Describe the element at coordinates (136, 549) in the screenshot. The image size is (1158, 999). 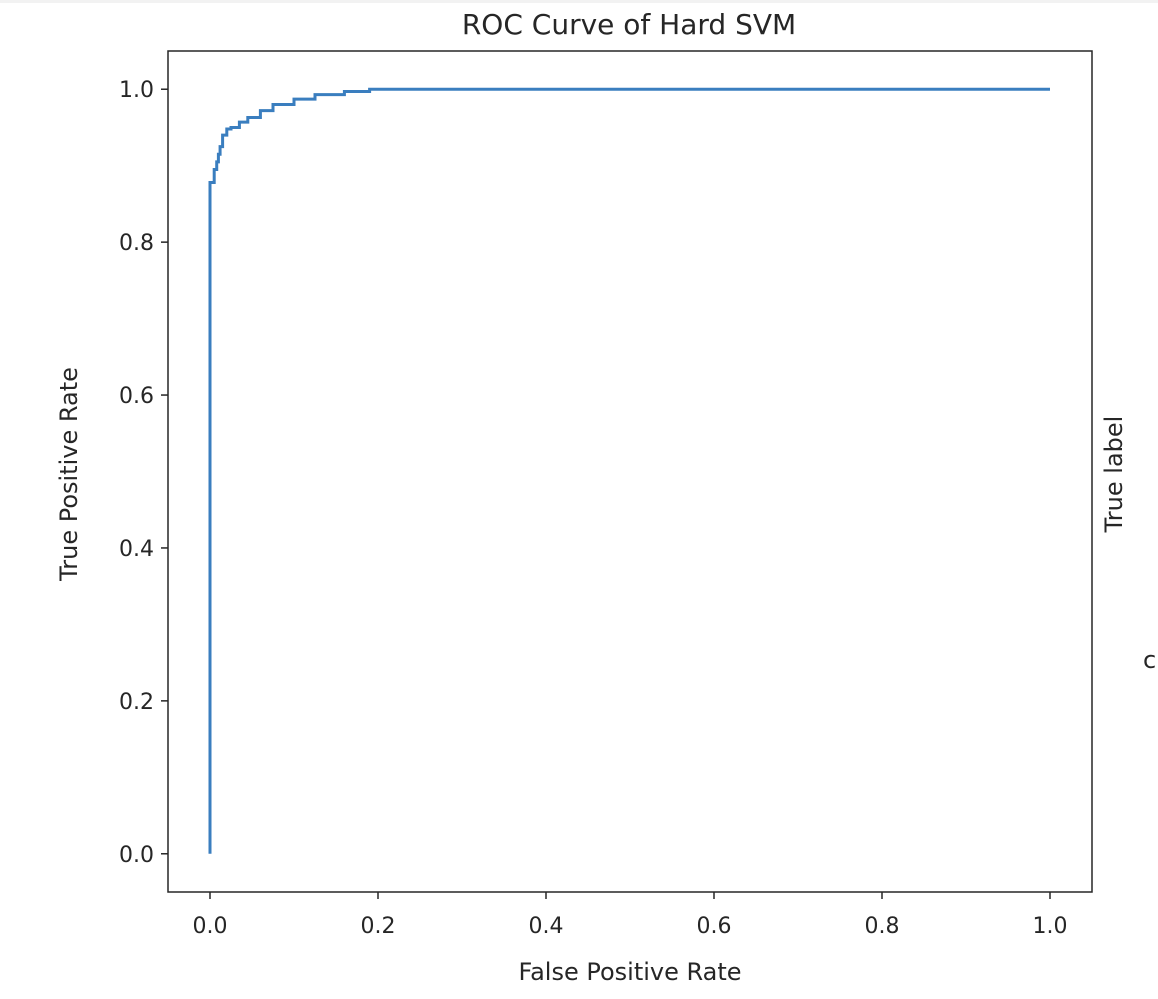
I see `y-tick-label: 0.4` at that location.